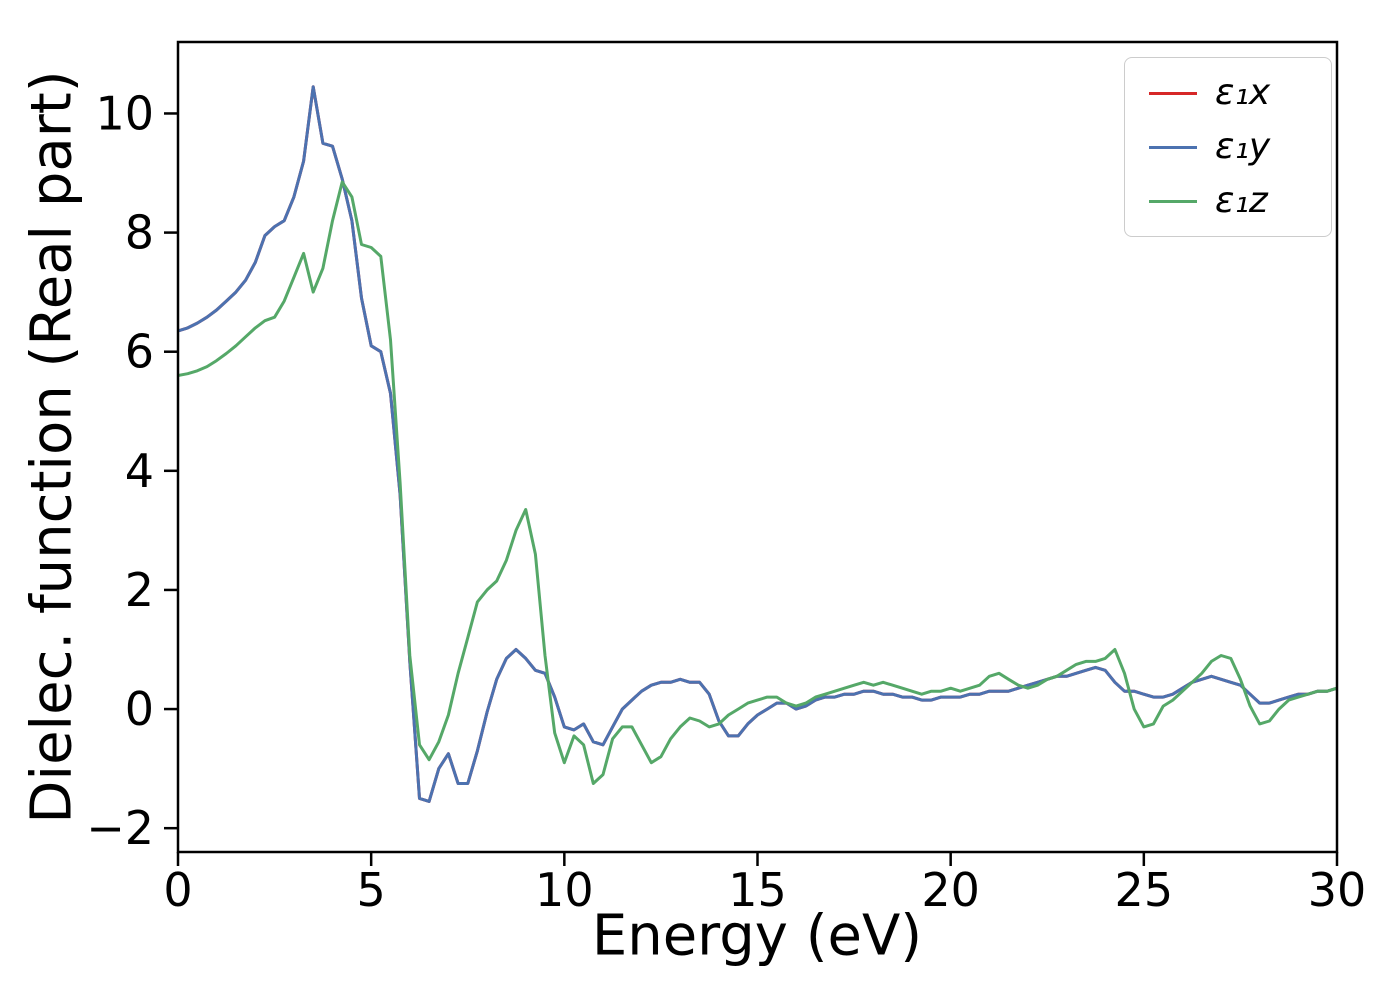 Image resolution: width=1400 pixels, height=1000 pixels. I want to click on x-tick-label: 25, so click(1144, 890).